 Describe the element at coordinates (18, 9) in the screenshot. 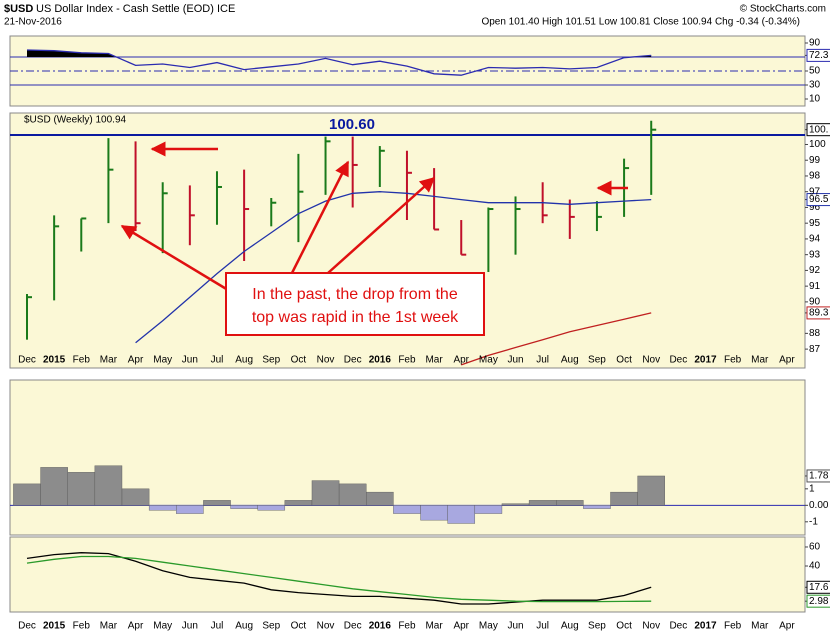

I see `symbol: $USD` at that location.